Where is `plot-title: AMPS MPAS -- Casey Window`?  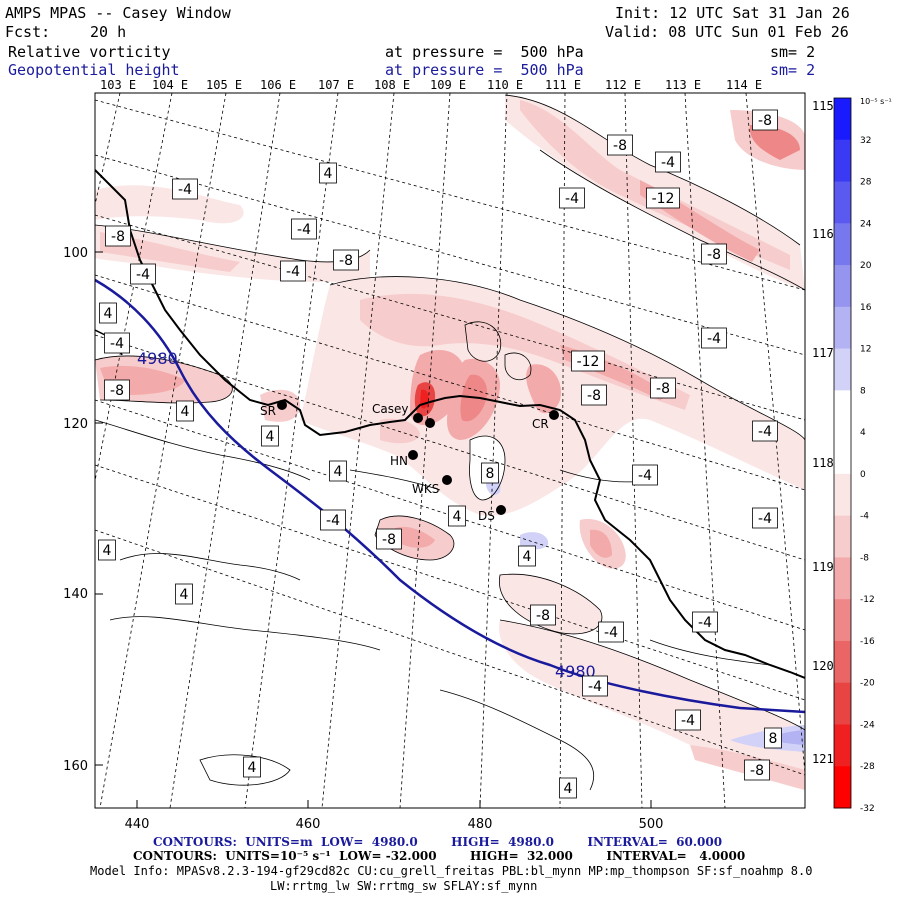
plot-title: AMPS MPAS -- Casey Window is located at coordinates (118, 13).